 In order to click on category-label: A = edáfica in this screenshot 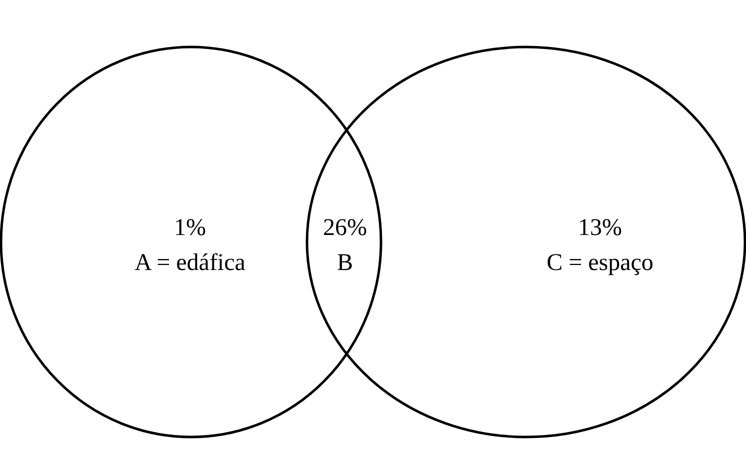, I will do `click(190, 263)`.